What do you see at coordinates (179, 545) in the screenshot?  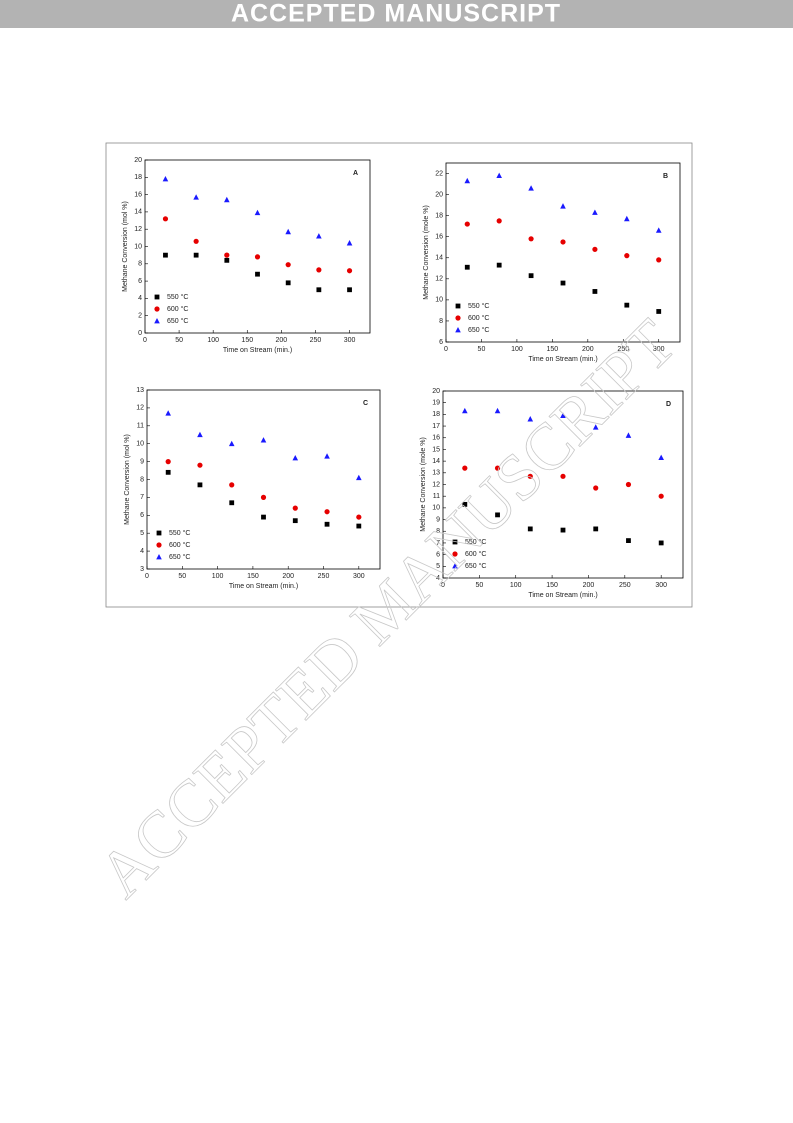 I see `legend-label: 600 °C` at bounding box center [179, 545].